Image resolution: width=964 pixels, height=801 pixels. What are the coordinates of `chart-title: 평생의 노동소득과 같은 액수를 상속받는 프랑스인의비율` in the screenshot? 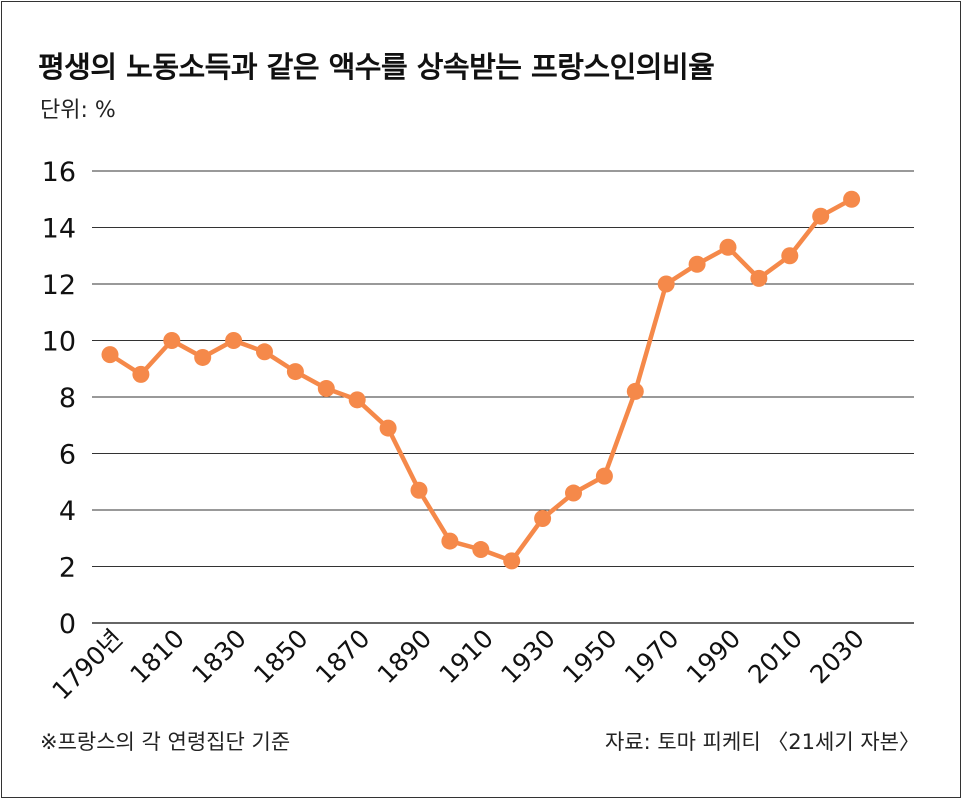 It's located at (376, 67).